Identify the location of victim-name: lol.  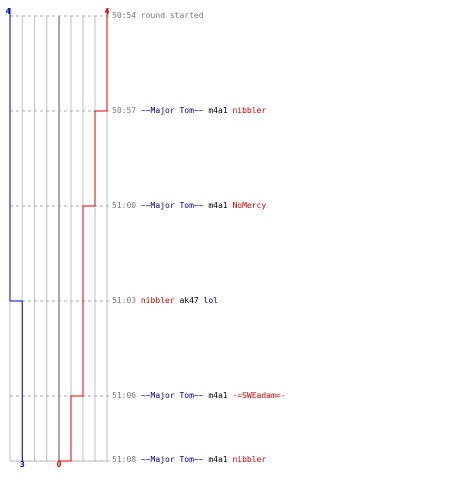
(210, 300).